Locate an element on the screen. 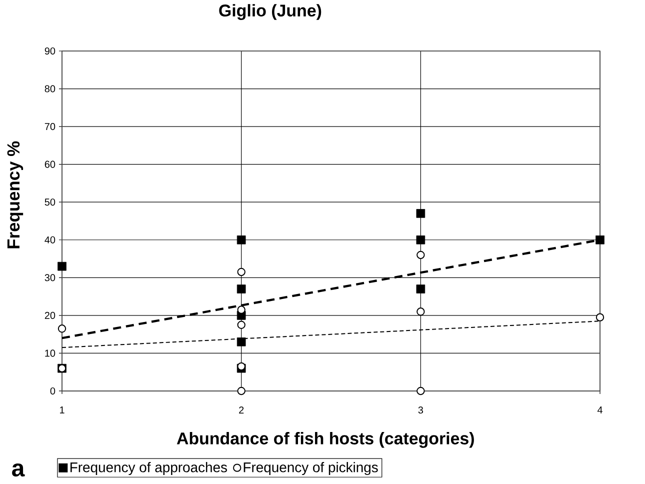 The width and height of the screenshot is (645, 484). chart-title: Giglio (June) is located at coordinates (270, 12).